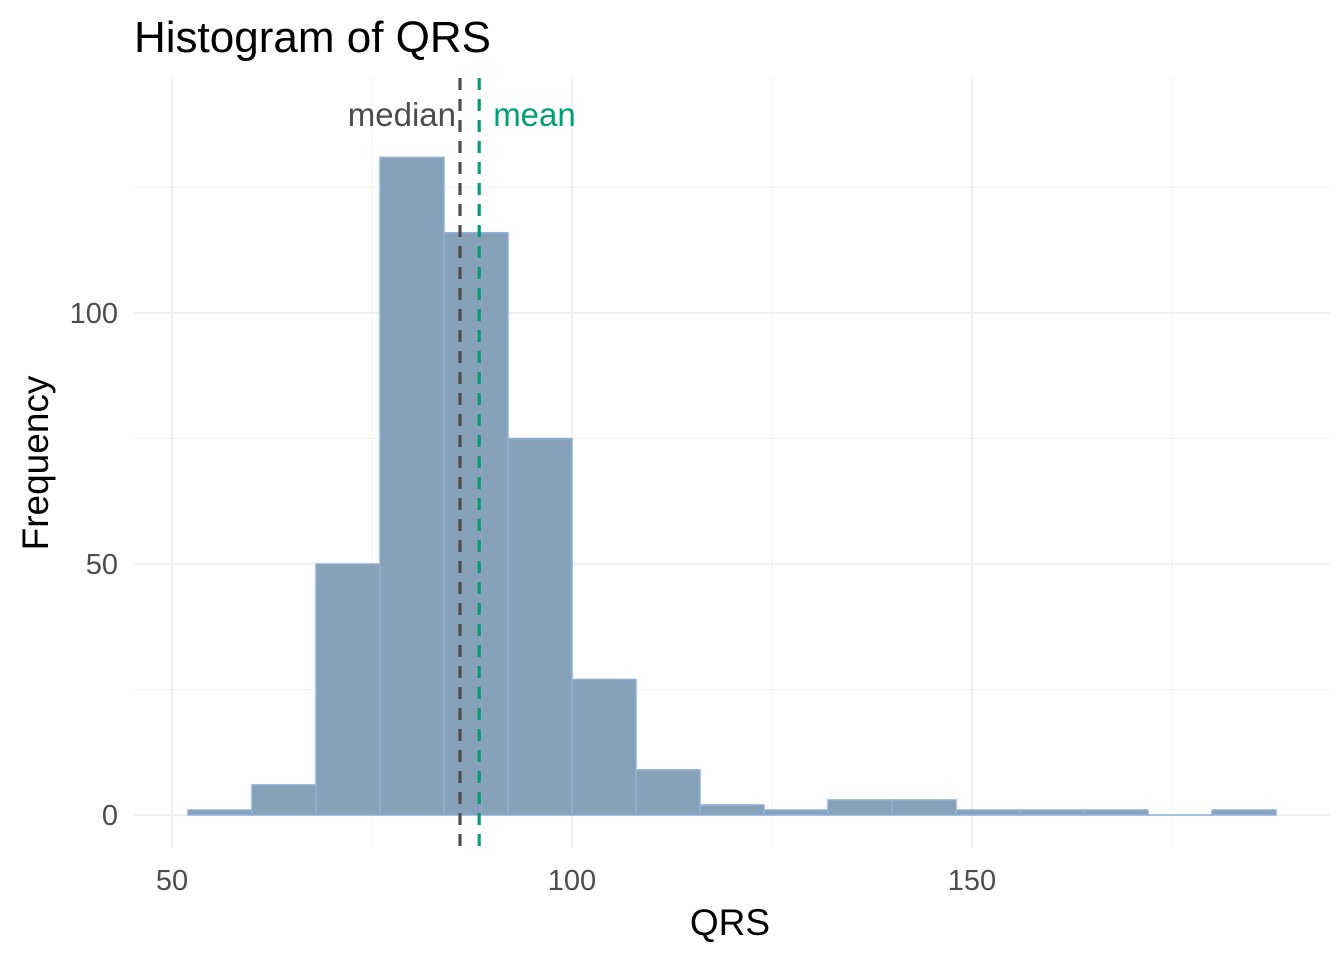 Image resolution: width=1344 pixels, height=960 pixels. Describe the element at coordinates (730, 922) in the screenshot. I see `x-axis-title: QRS` at that location.